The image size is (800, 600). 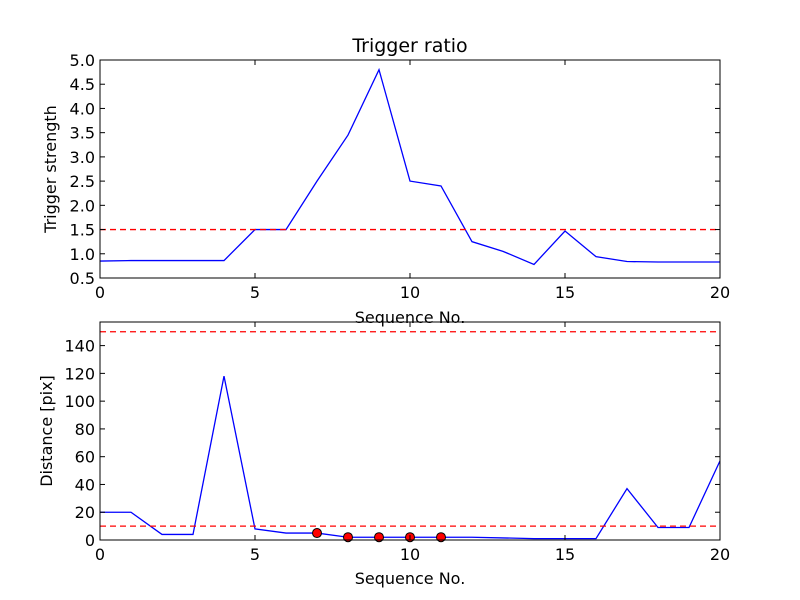 What do you see at coordinates (82, 60) in the screenshot?
I see `y-tick-label: 5.0` at bounding box center [82, 60].